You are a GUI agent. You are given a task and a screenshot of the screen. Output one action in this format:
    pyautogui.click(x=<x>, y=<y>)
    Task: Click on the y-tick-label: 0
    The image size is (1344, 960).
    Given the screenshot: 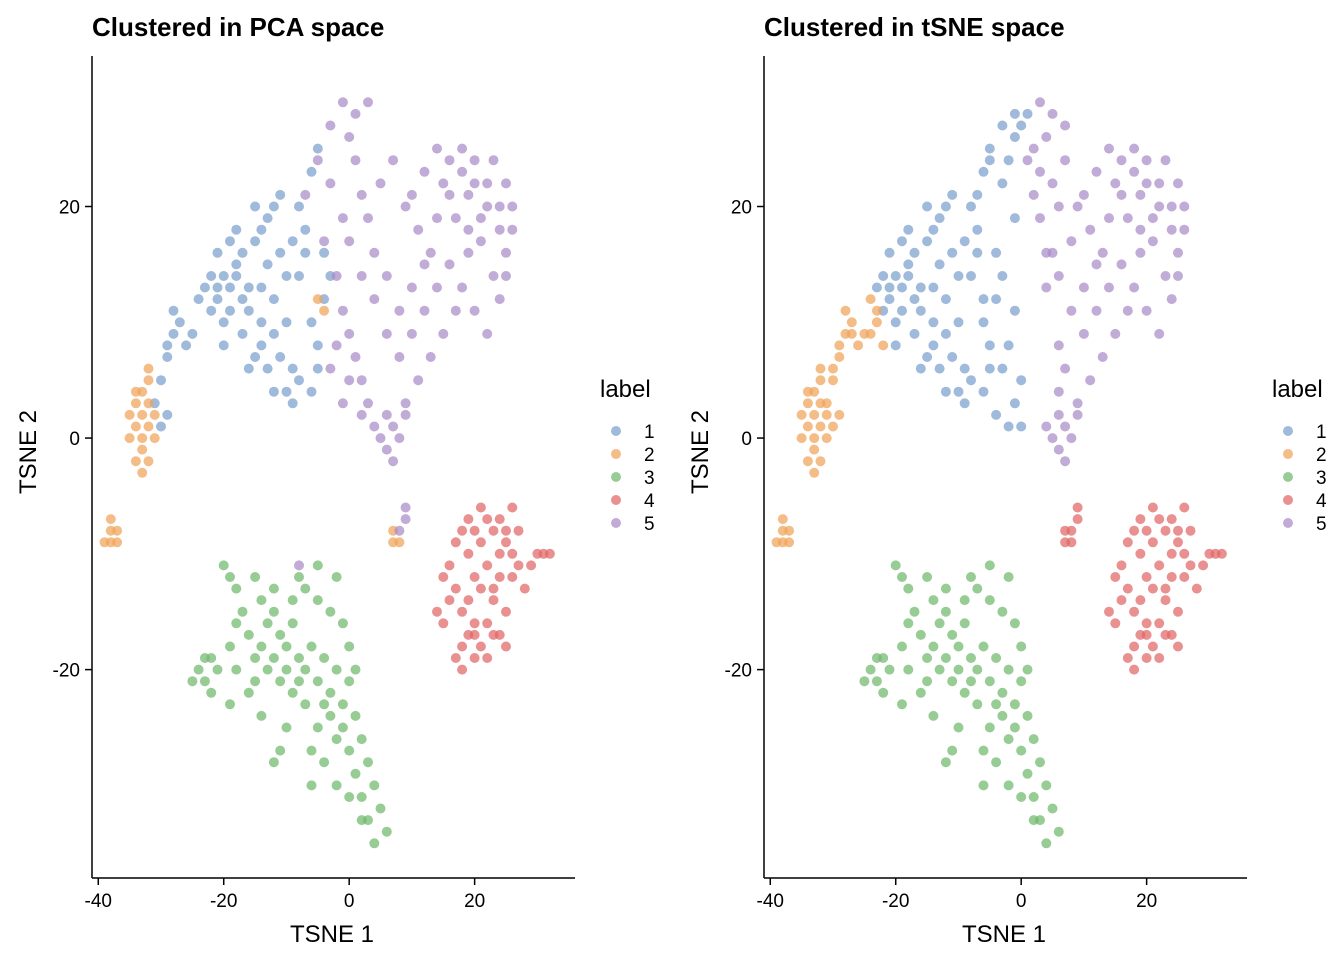 What is the action you would take?
    pyautogui.click(x=74, y=439)
    